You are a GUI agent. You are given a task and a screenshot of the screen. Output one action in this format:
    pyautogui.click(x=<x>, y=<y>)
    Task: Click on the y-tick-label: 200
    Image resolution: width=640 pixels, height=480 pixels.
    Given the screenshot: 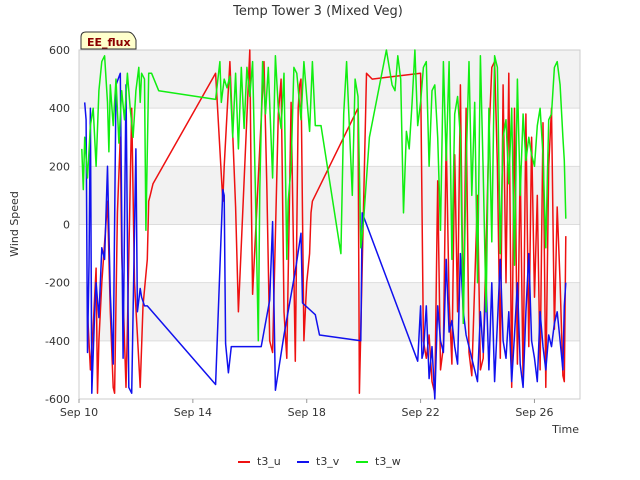 What is the action you would take?
    pyautogui.click(x=59, y=166)
    